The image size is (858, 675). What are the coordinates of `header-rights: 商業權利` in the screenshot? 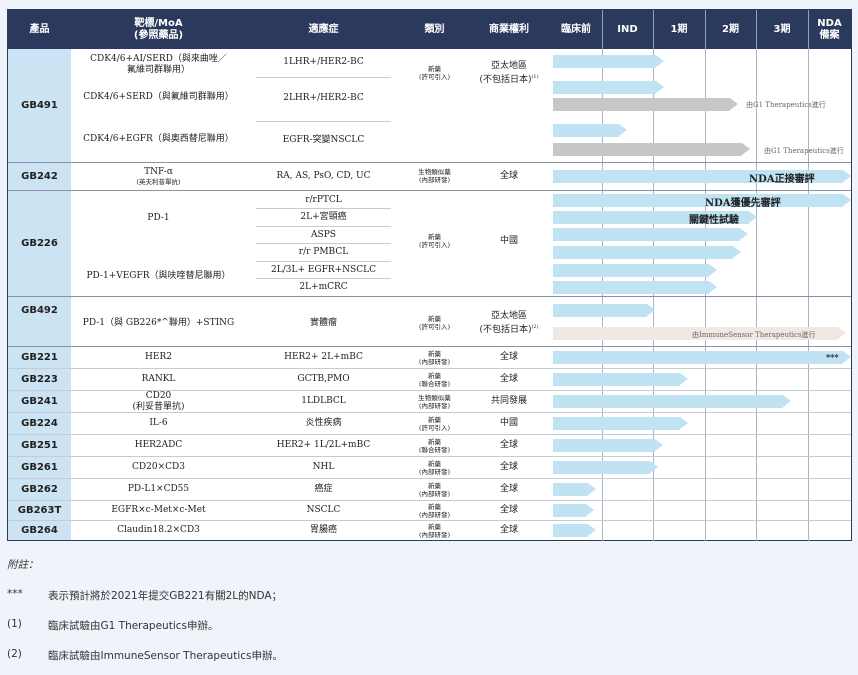 It's located at (509, 29).